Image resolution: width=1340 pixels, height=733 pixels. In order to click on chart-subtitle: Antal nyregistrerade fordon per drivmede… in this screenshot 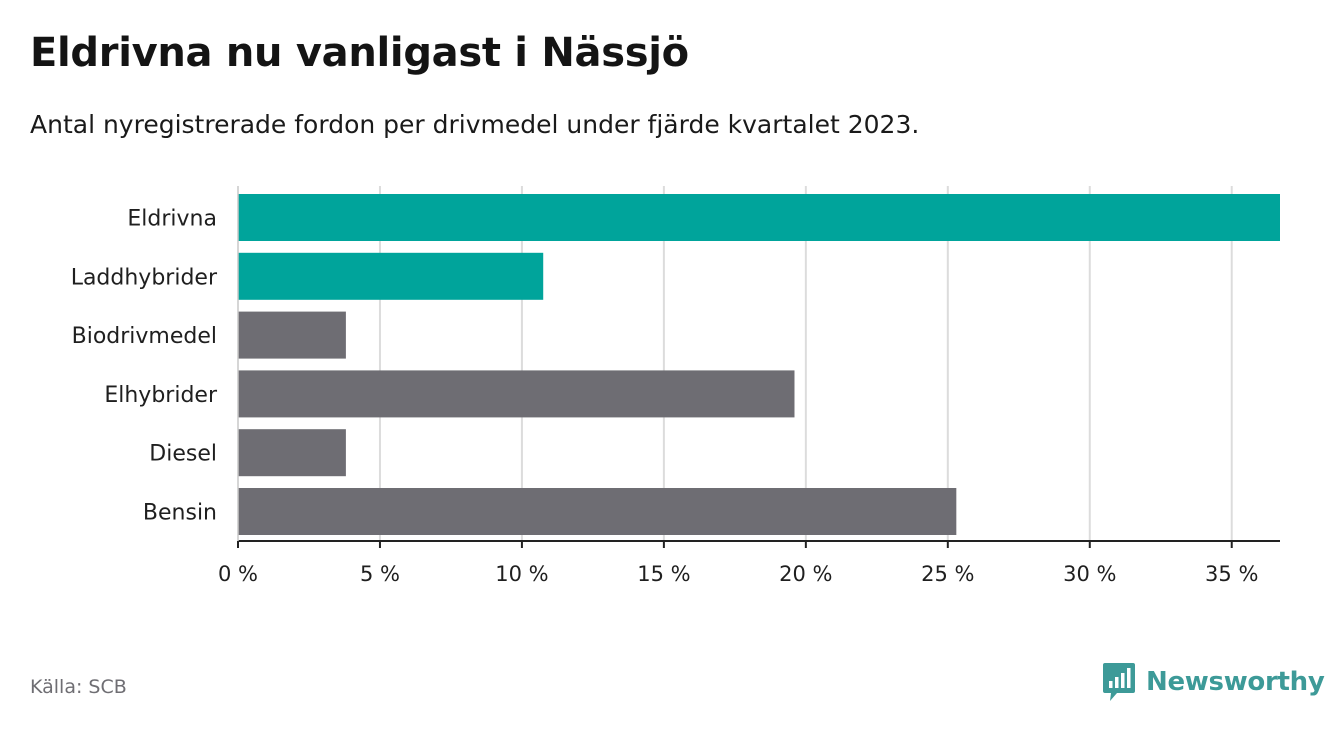, I will do `click(475, 124)`.